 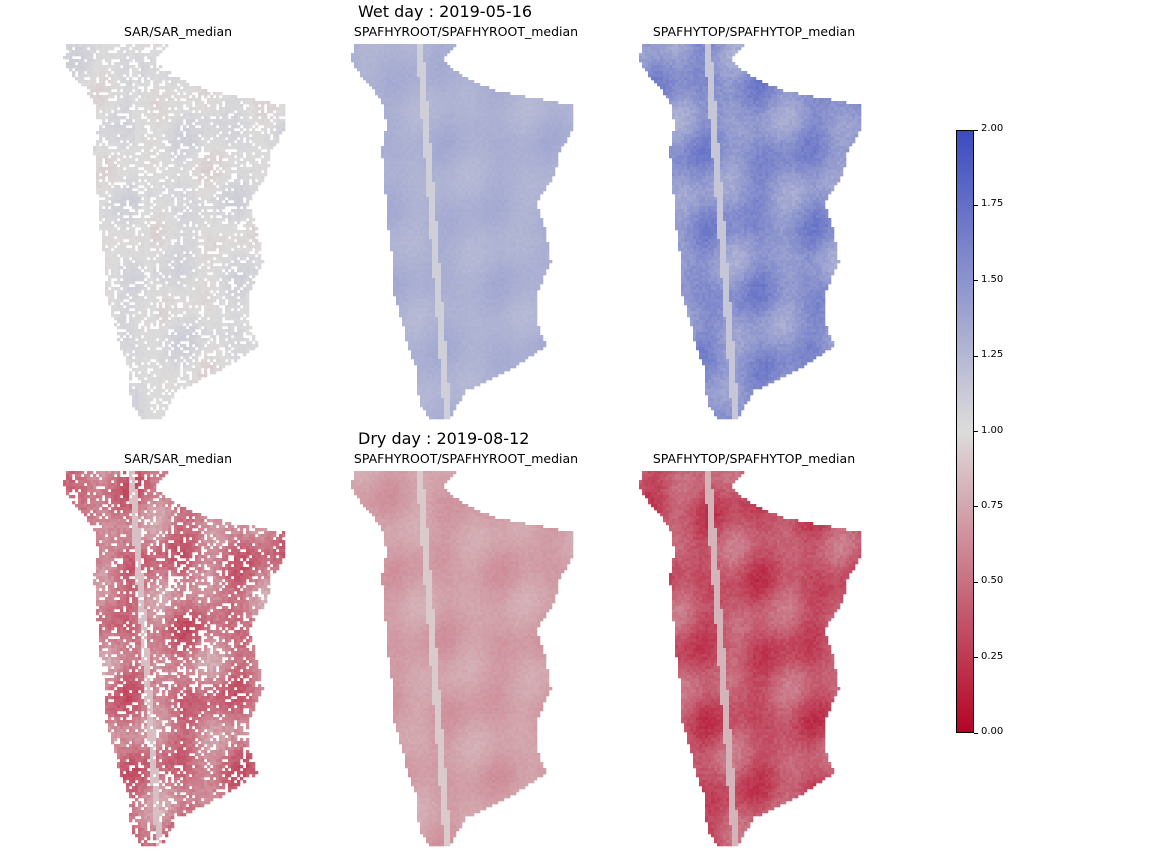 I want to click on panel-title-dry-top: SPAFHYTOP/SPAFHYTOP_median, so click(x=754, y=458).